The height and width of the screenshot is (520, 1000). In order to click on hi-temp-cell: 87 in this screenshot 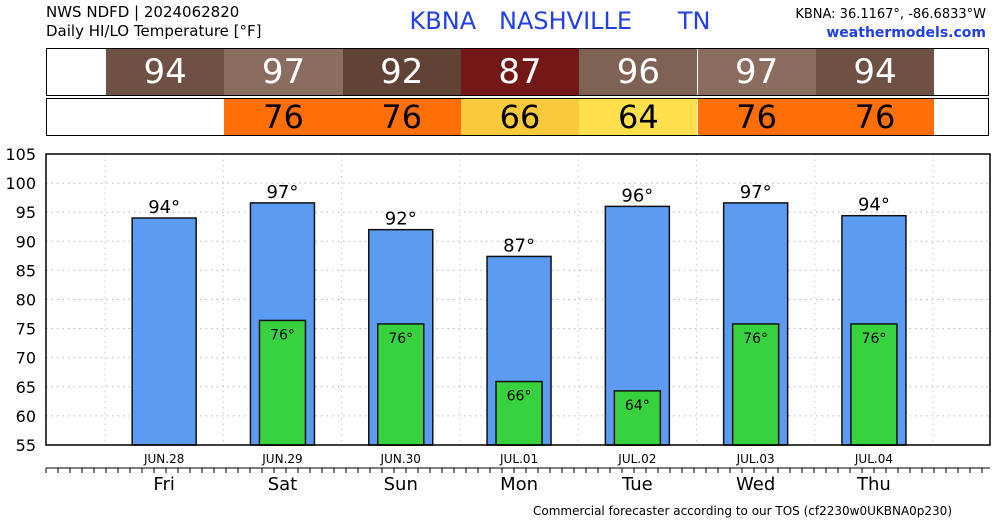, I will do `click(520, 72)`.